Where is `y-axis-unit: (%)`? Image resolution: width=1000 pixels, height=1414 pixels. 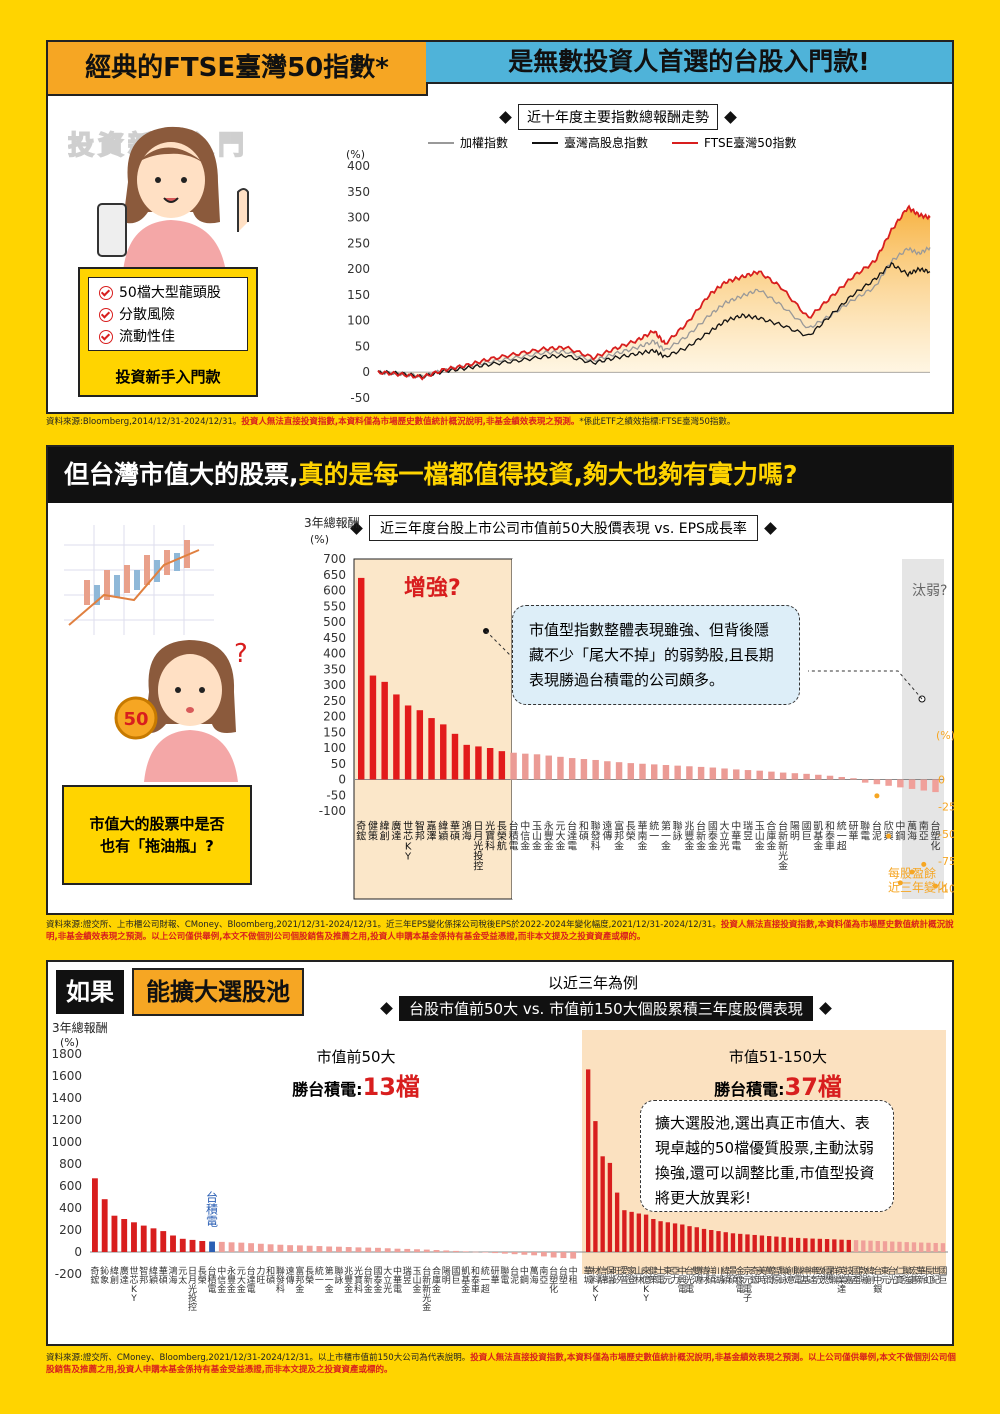 y-axis-unit: (%) is located at coordinates (355, 154).